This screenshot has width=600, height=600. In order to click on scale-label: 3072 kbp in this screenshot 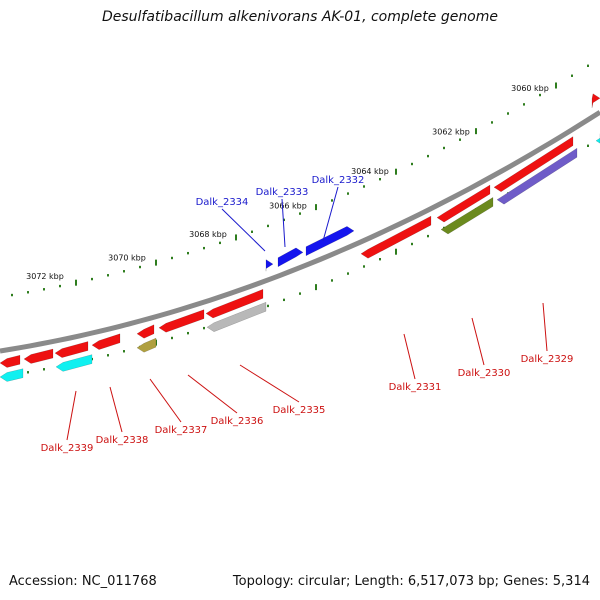, I will do `click(45, 276)`.